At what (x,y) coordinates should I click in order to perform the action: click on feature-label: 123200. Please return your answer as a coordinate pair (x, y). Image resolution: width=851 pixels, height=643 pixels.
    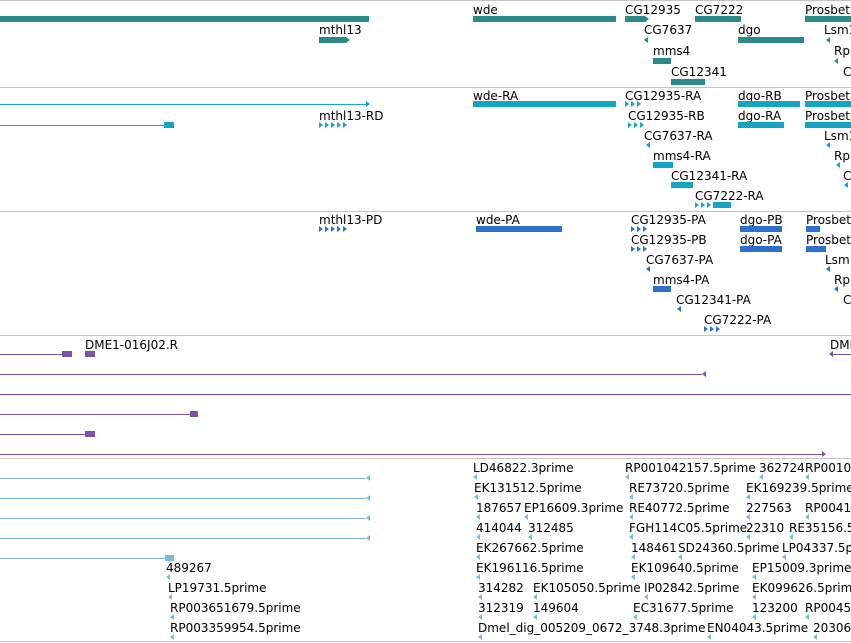
    Looking at the image, I should click on (775, 608).